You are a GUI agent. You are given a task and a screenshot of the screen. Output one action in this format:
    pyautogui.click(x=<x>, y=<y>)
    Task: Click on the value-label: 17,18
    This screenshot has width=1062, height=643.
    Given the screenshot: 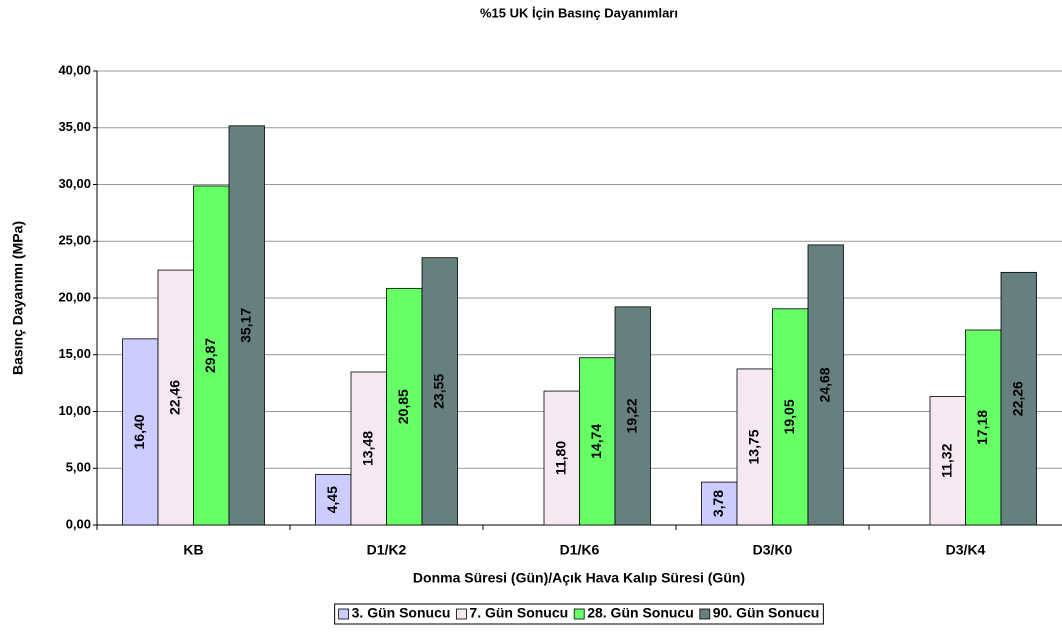 What is the action you would take?
    pyautogui.click(x=982, y=427)
    